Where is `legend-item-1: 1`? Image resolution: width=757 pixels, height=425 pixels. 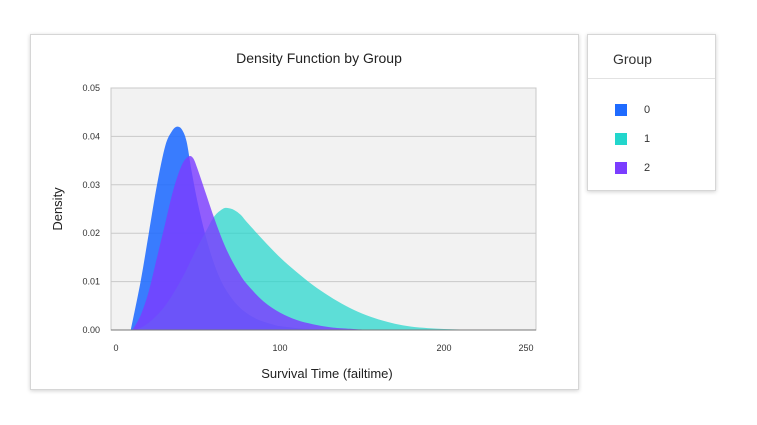 legend-item-1: 1 is located at coordinates (632, 138).